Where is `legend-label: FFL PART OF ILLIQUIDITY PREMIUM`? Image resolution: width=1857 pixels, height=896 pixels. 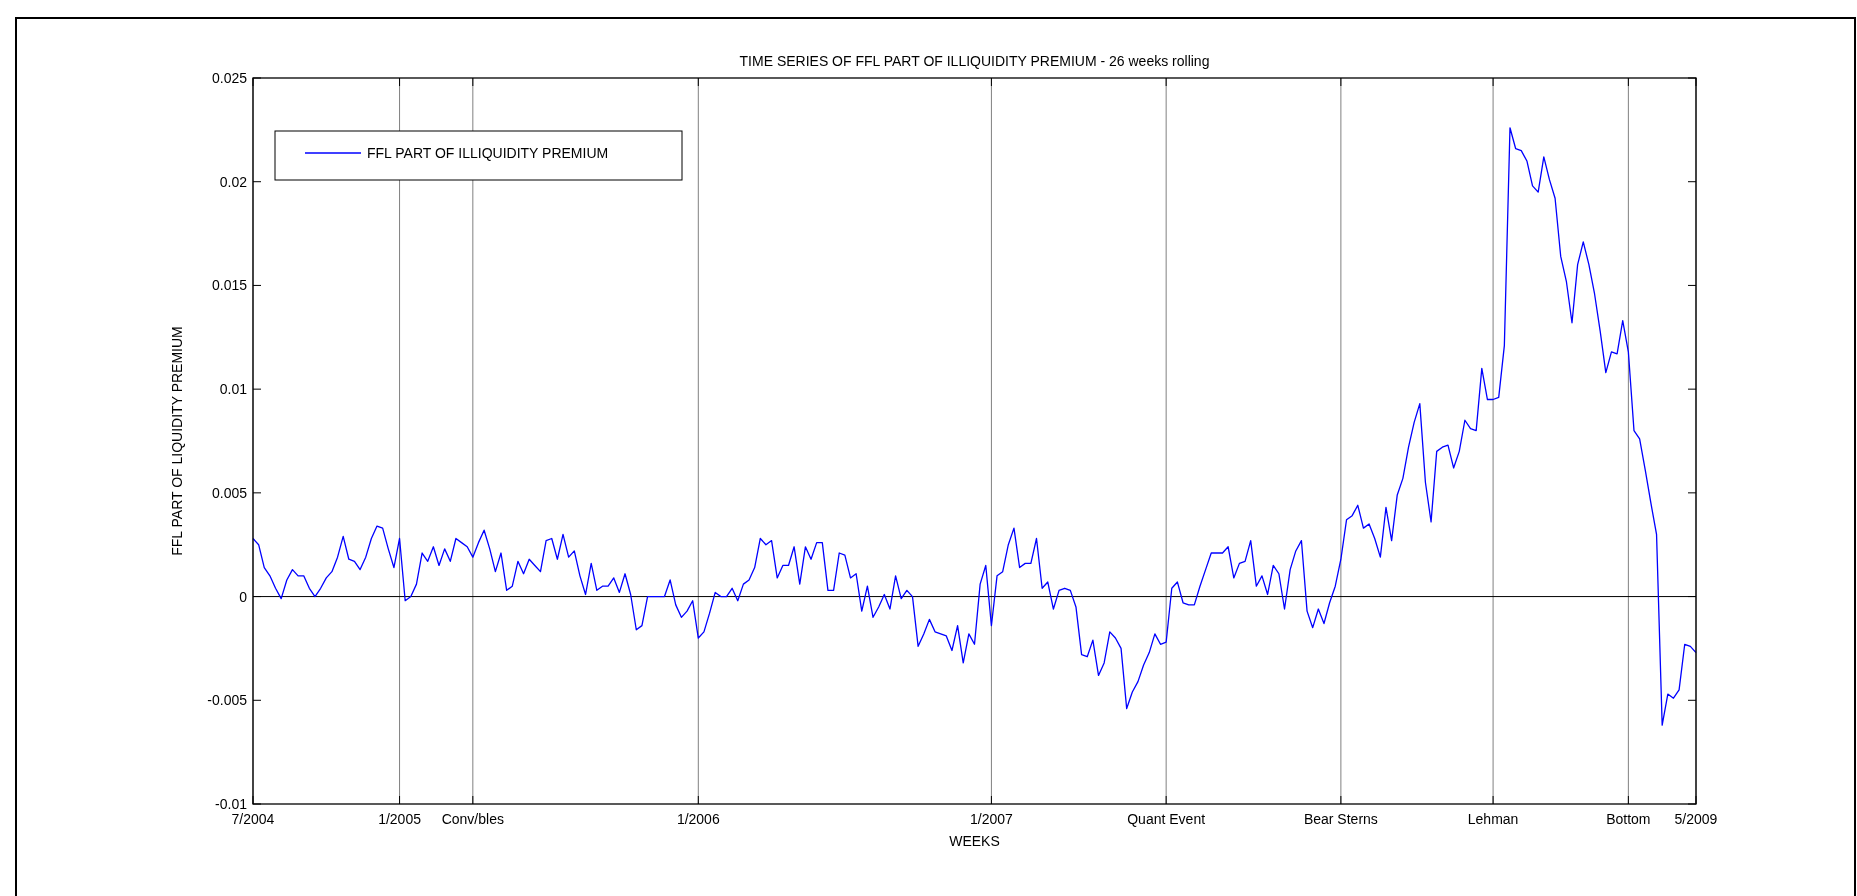
legend-label: FFL PART OF ILLIQUIDITY PREMIUM is located at coordinates (488, 153).